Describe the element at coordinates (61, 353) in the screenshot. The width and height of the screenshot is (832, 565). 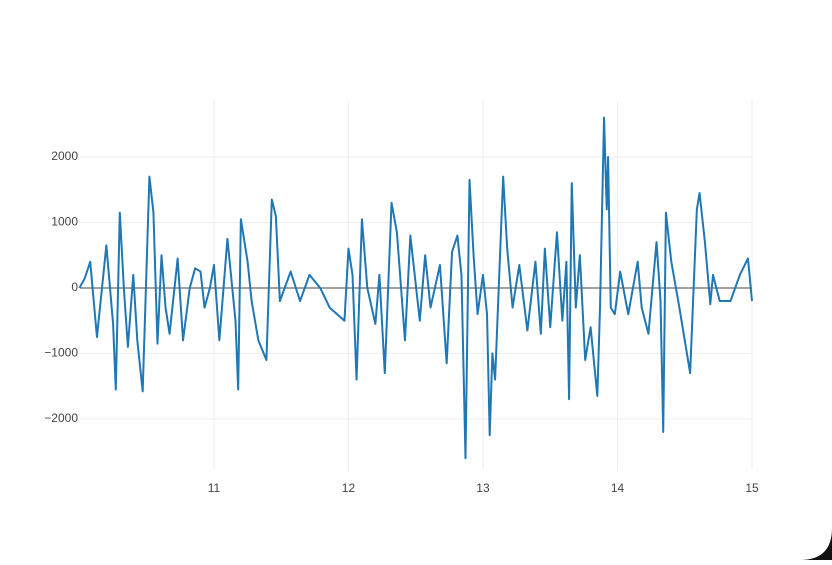
I see `y-tick-label: −1000` at that location.